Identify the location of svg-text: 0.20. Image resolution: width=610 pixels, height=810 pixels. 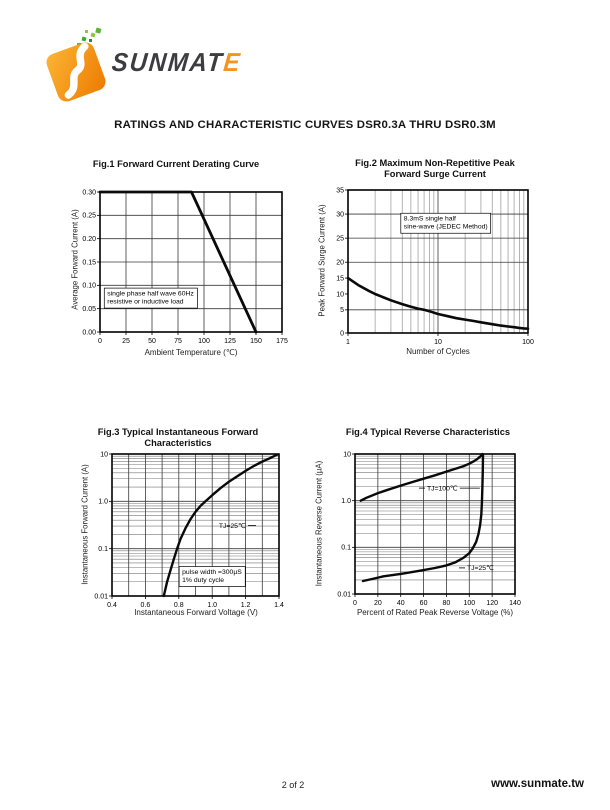
(89, 239).